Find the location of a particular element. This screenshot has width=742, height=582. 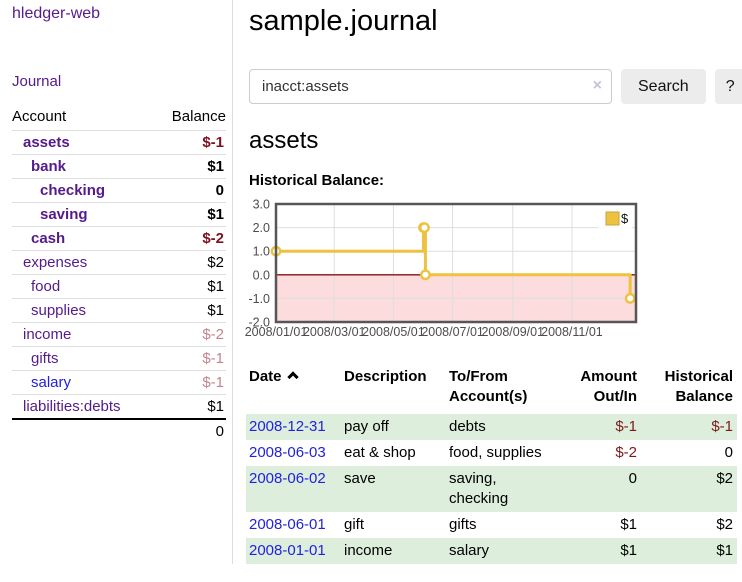

account-row: supplies $1 is located at coordinates (119, 310).